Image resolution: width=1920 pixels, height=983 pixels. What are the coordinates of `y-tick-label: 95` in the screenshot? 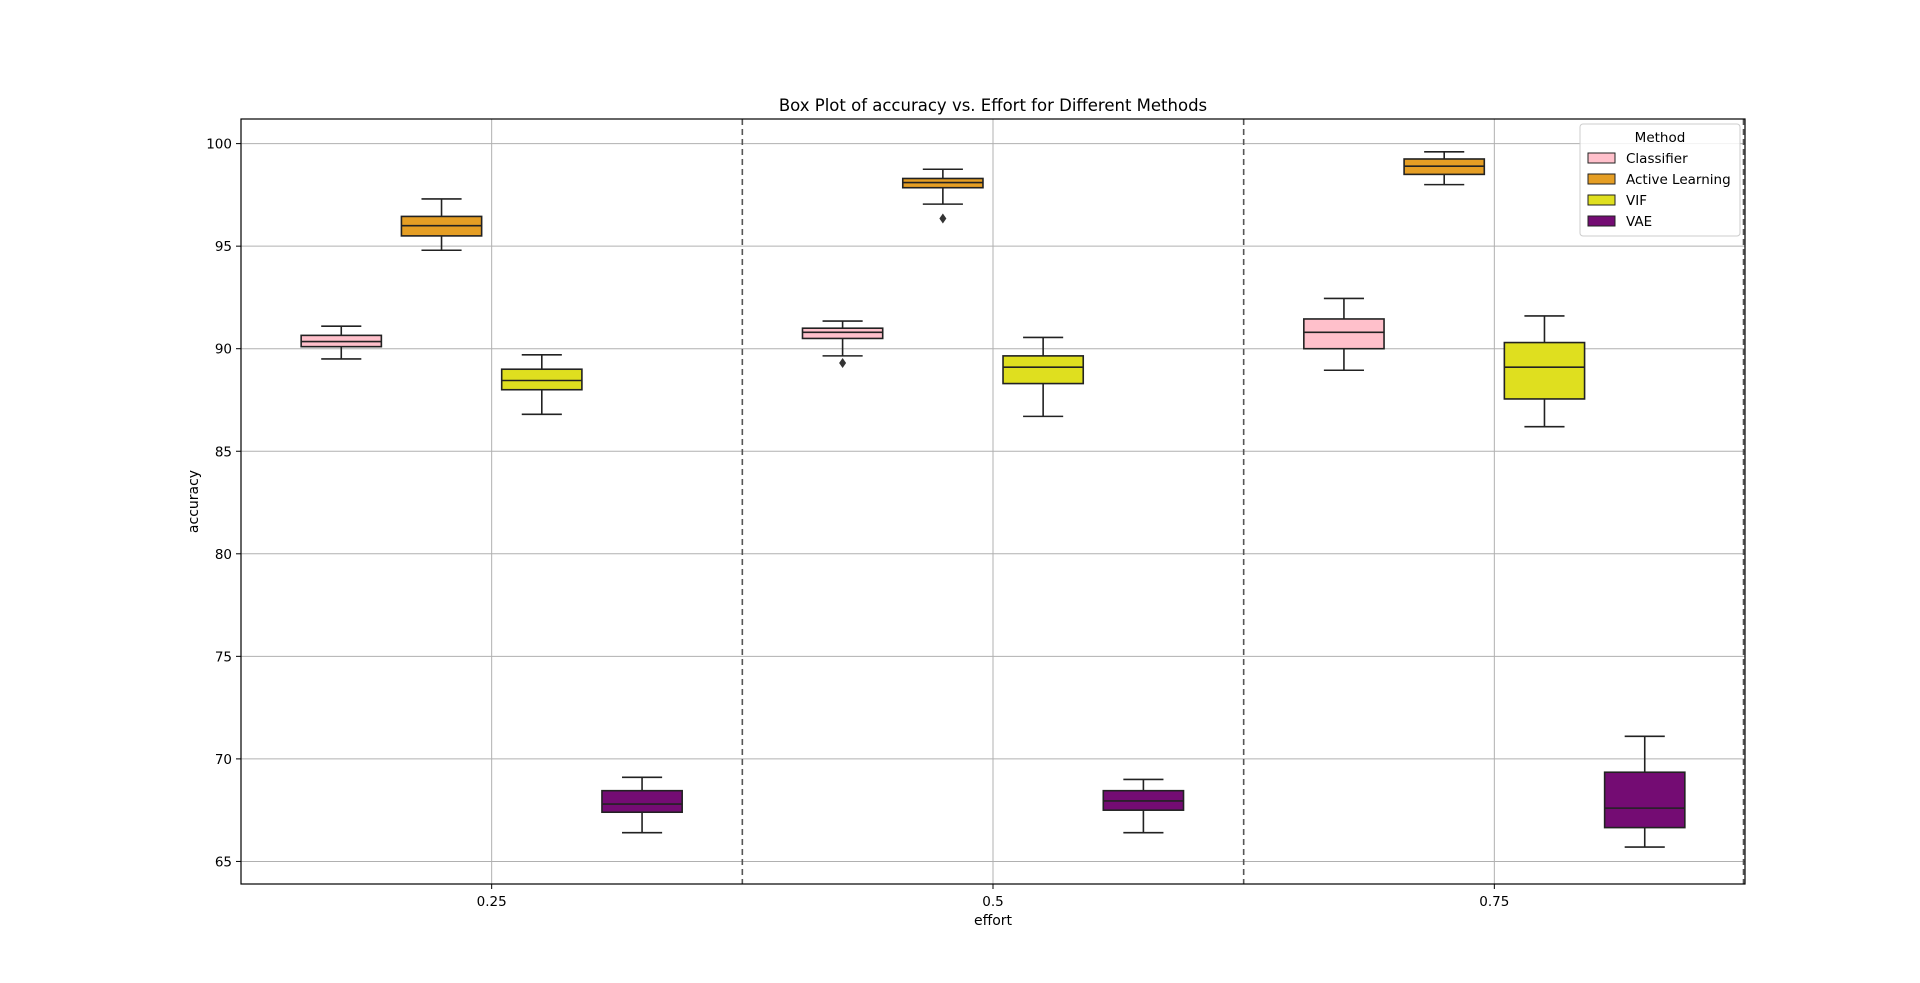 It's located at (223, 247).